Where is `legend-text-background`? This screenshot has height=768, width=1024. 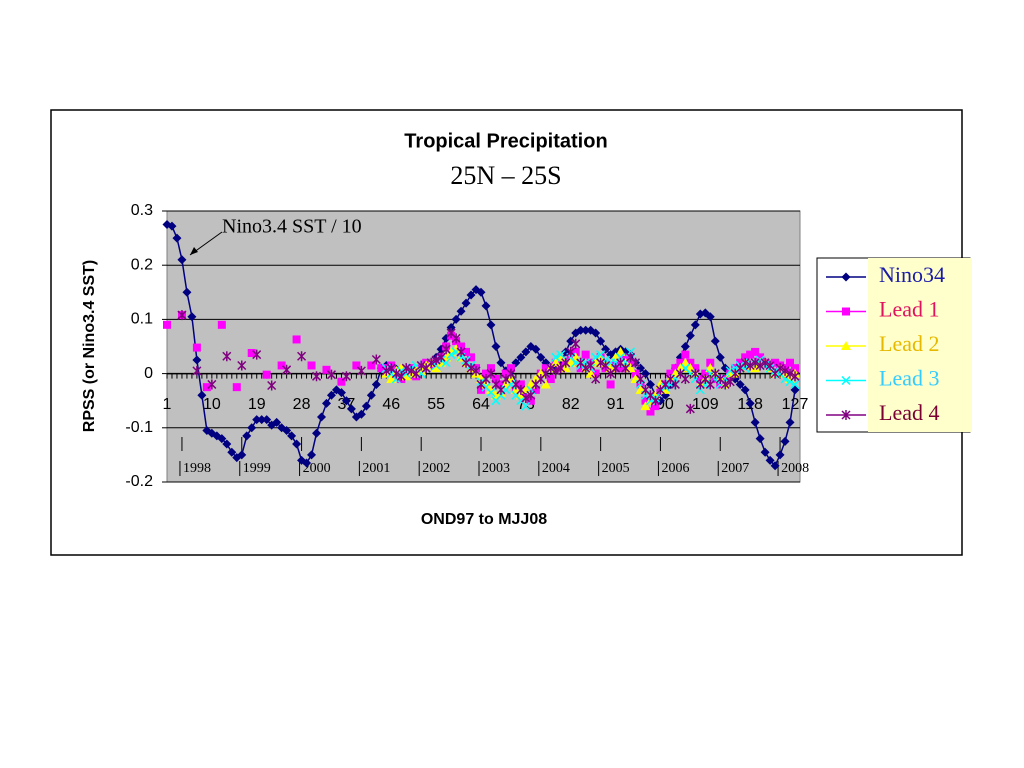
legend-text-background is located at coordinates (920, 345).